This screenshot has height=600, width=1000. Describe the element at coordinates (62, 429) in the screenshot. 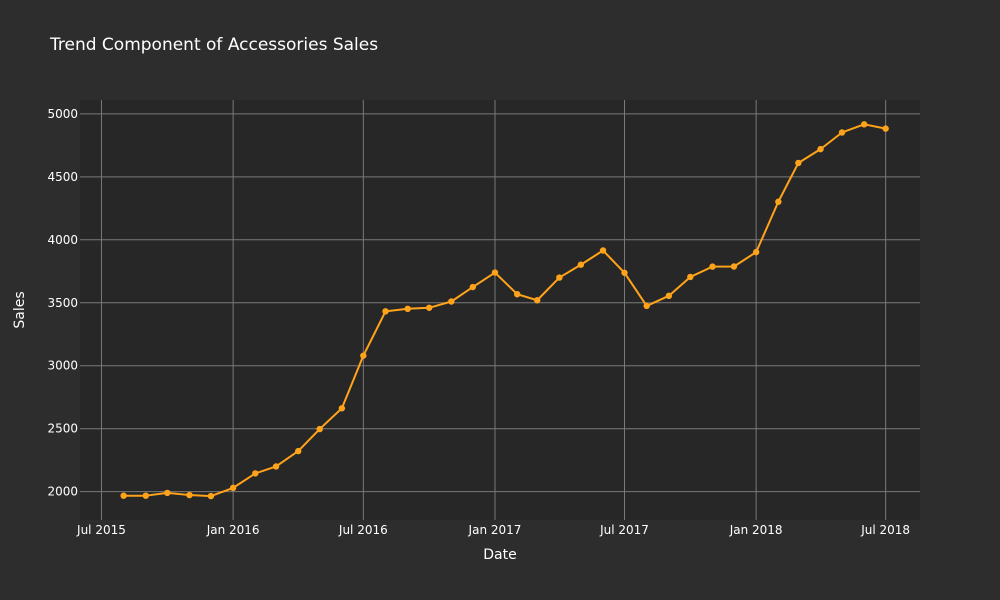

I see `y-tick-label: 2500` at that location.